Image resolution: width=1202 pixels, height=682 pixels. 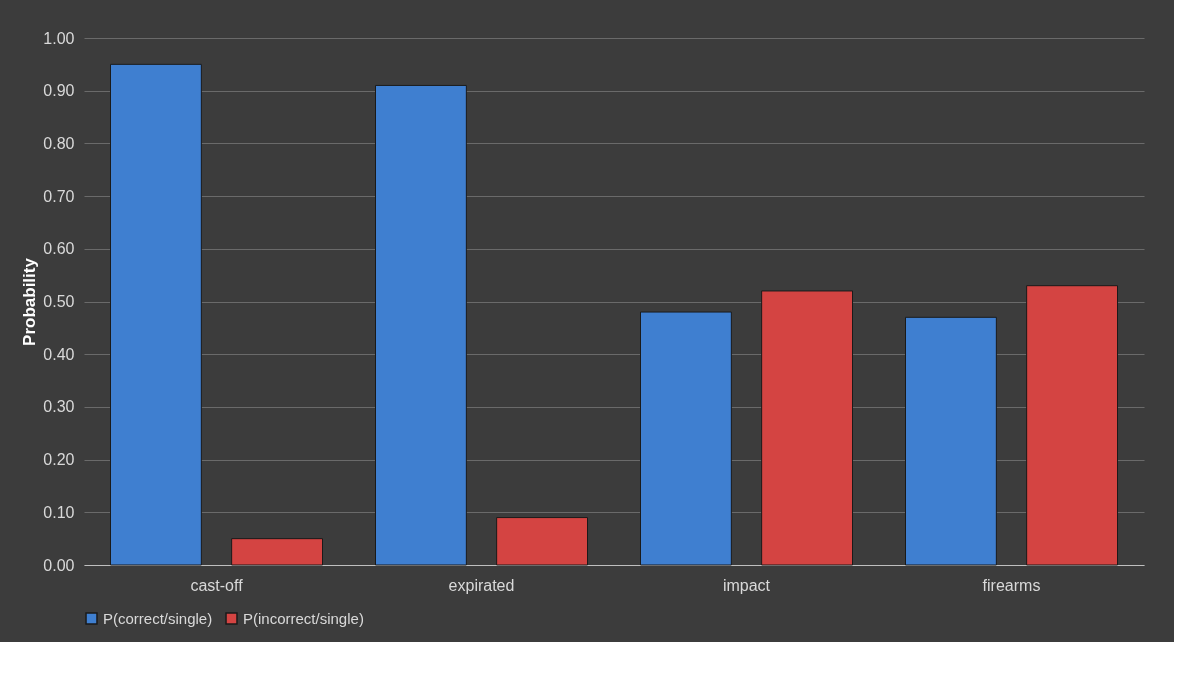 What do you see at coordinates (59, 143) in the screenshot?
I see `y-tick-label: 0.80` at bounding box center [59, 143].